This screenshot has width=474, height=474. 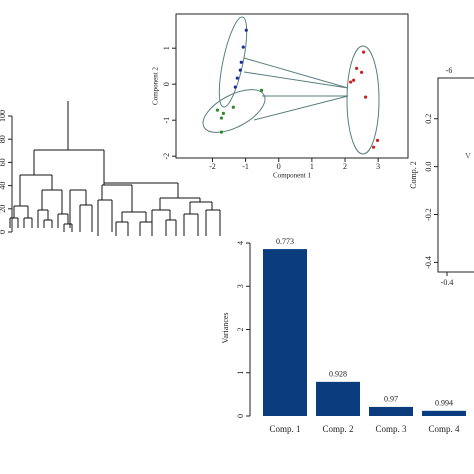 I want to click on y-tick-label: -0.4, so click(x=428, y=262).